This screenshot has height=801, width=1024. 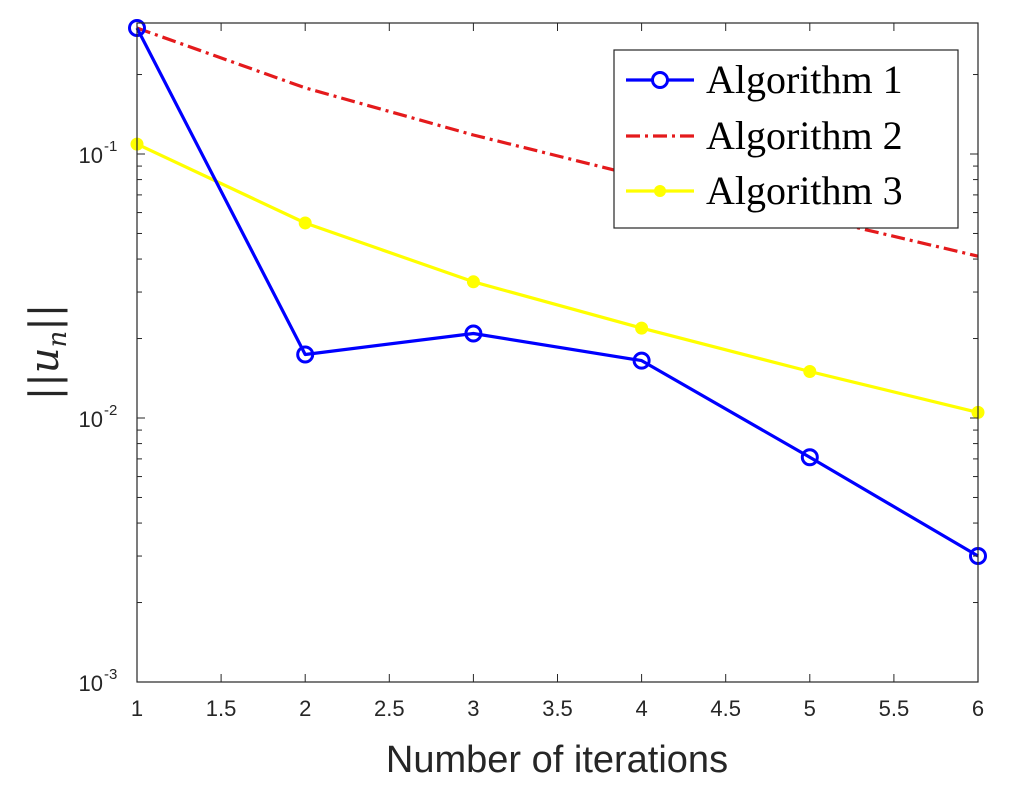 I want to click on x-tick-label: 2, so click(x=305, y=708).